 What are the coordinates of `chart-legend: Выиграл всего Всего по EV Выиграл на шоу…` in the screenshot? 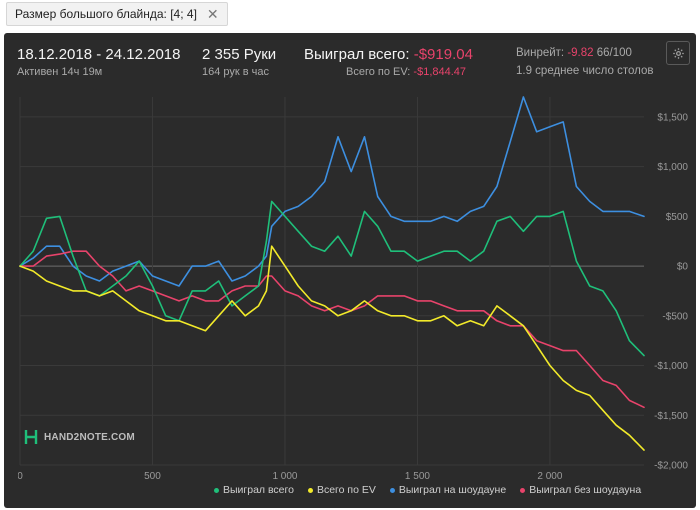 It's located at (427, 490).